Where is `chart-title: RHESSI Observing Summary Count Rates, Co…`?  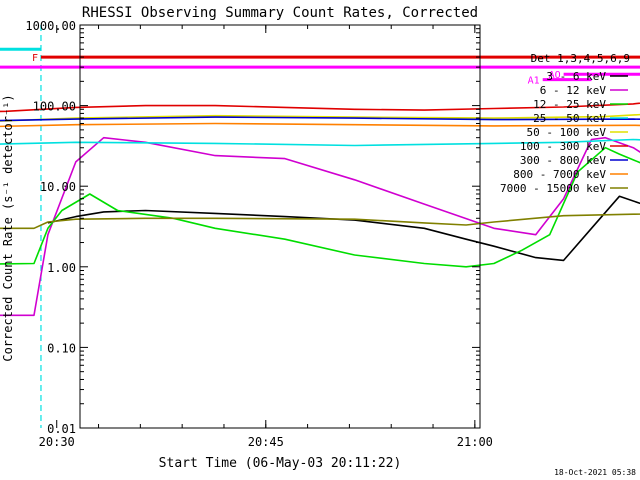
chart-title: RHESSI Observing Summary Count Rates, Co… is located at coordinates (280, 13).